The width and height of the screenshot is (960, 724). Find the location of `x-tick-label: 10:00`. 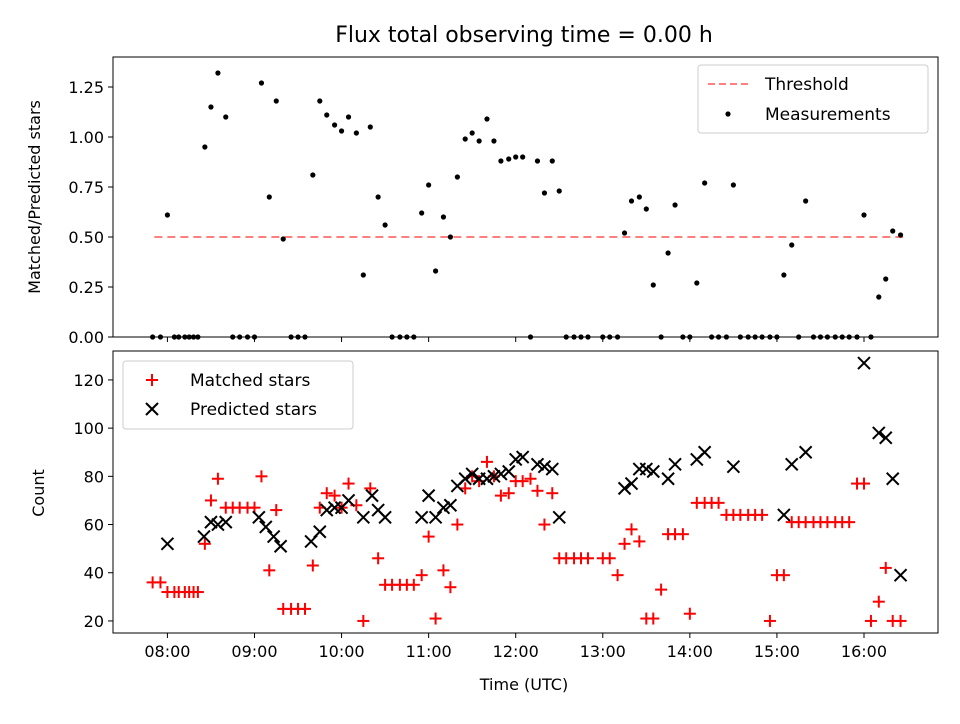

x-tick-label: 10:00 is located at coordinates (342, 651).